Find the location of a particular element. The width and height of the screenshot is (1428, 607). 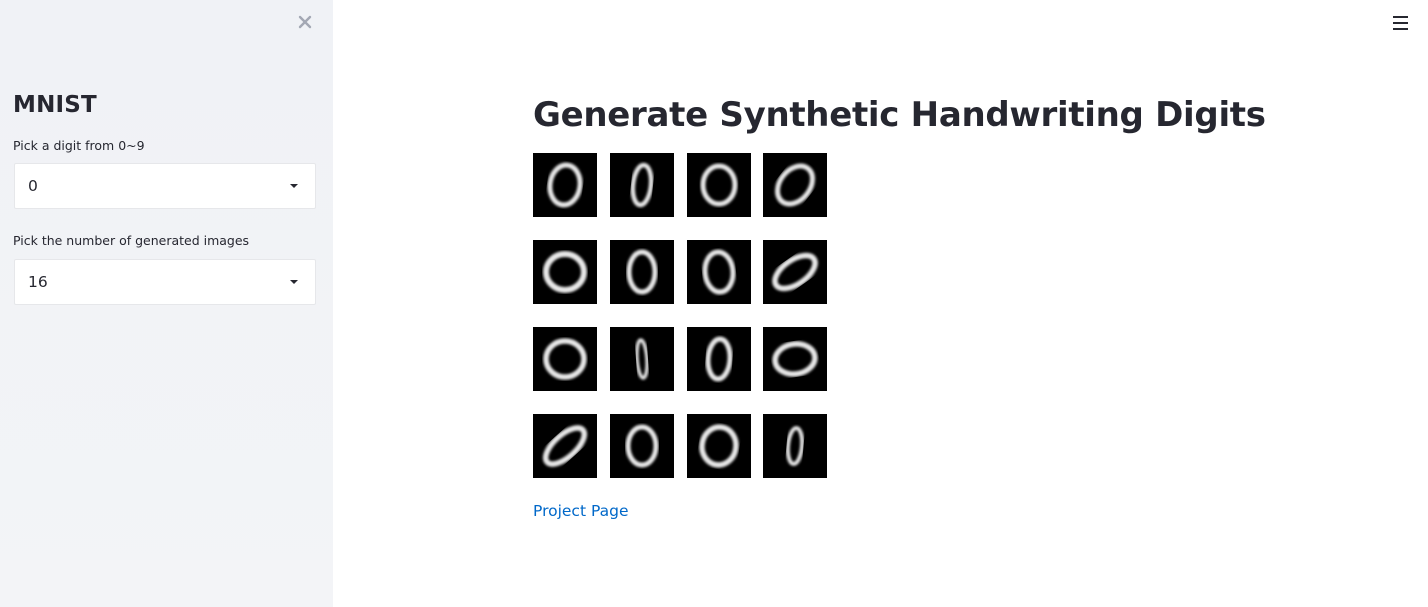

page-title: Generate Synthetic Handwriting Digits is located at coordinates (899, 115).